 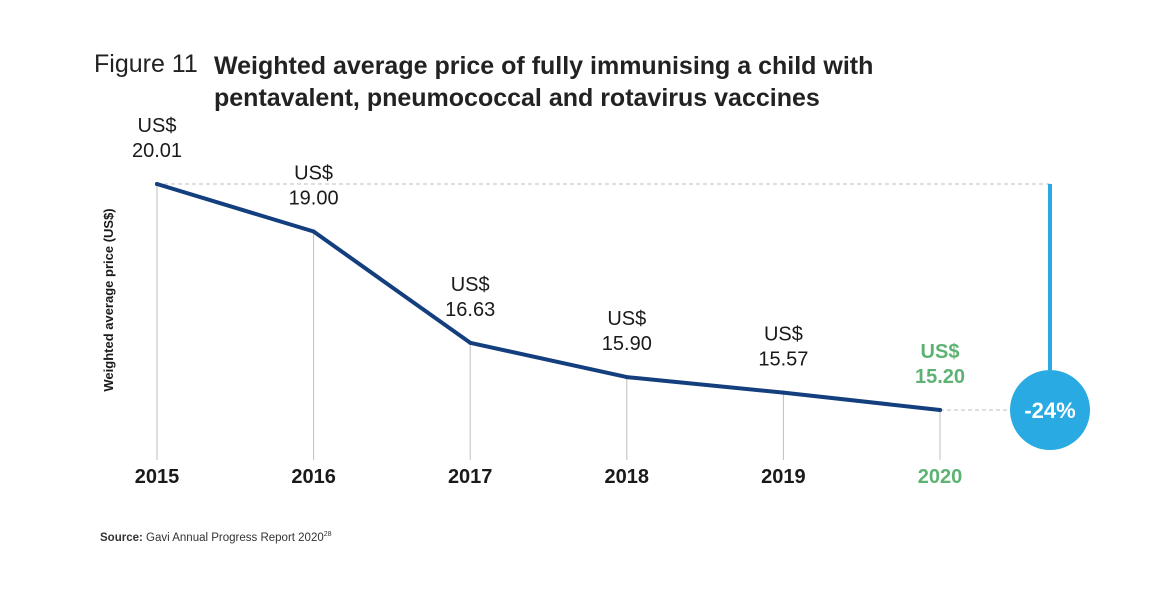 I want to click on data-point-2018, so click(x=626, y=377).